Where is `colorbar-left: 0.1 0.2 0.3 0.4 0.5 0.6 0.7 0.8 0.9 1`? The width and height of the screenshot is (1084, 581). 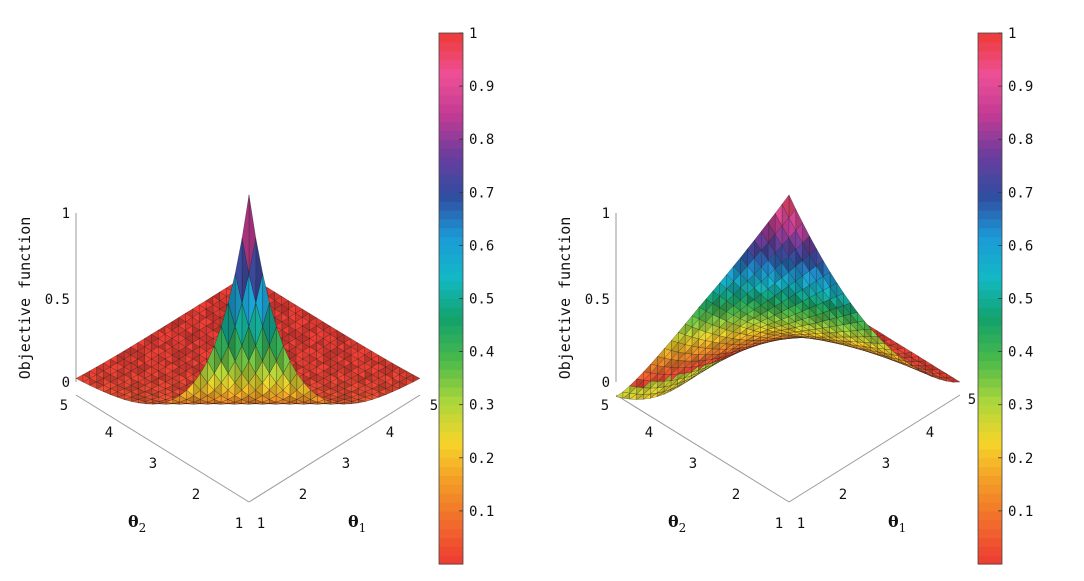
colorbar-left: 0.1 0.2 0.3 0.4 0.5 0.6 0.7 0.8 0.9 1 is located at coordinates (466, 295).